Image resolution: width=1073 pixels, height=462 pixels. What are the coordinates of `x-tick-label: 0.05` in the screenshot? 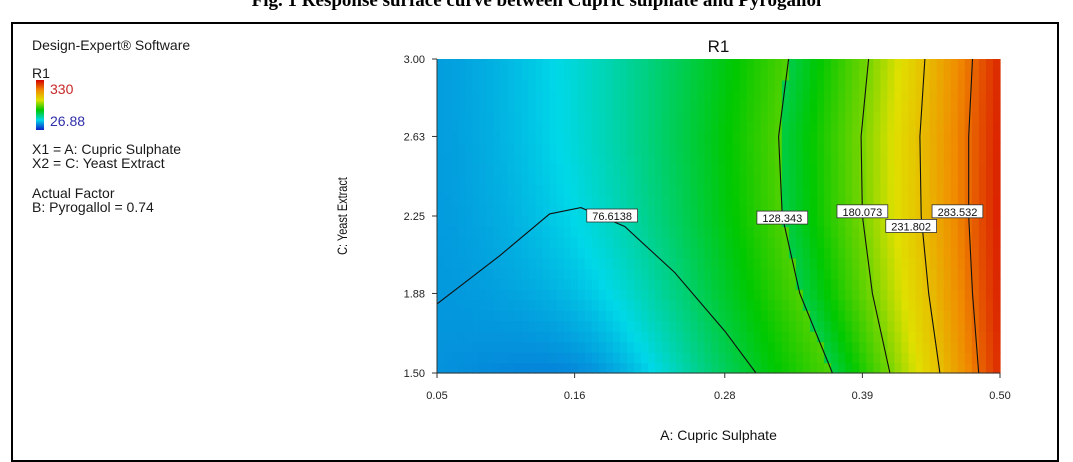 It's located at (436, 396).